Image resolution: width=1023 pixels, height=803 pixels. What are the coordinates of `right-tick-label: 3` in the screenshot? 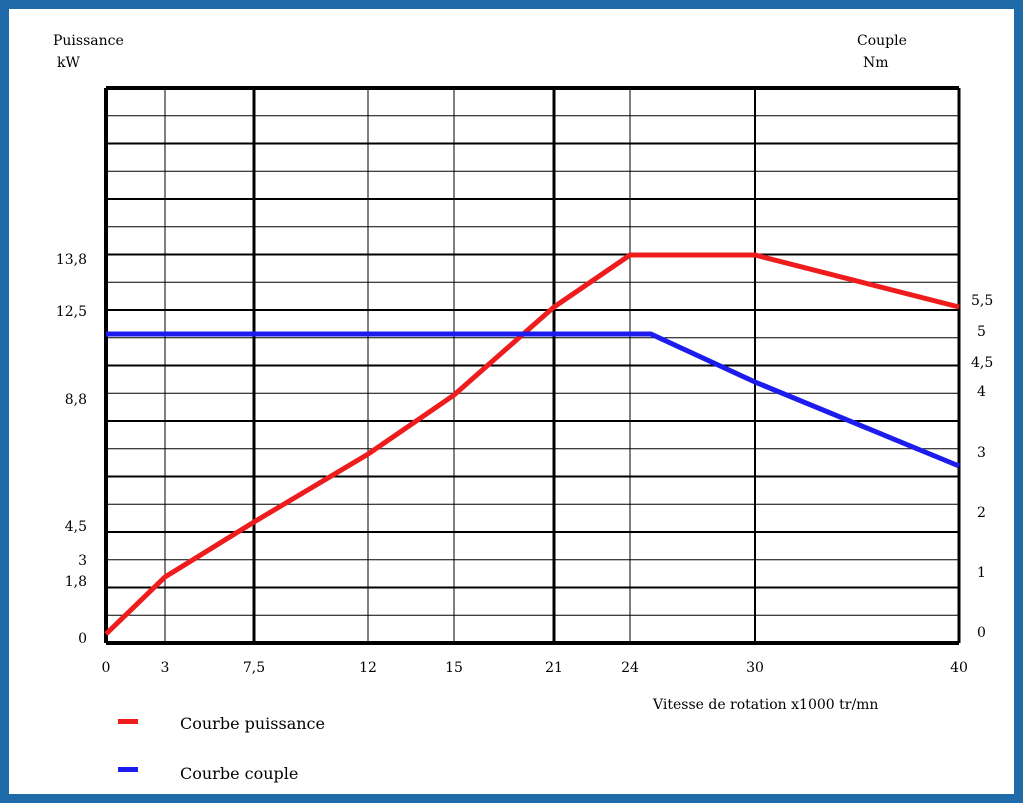 It's located at (981, 453).